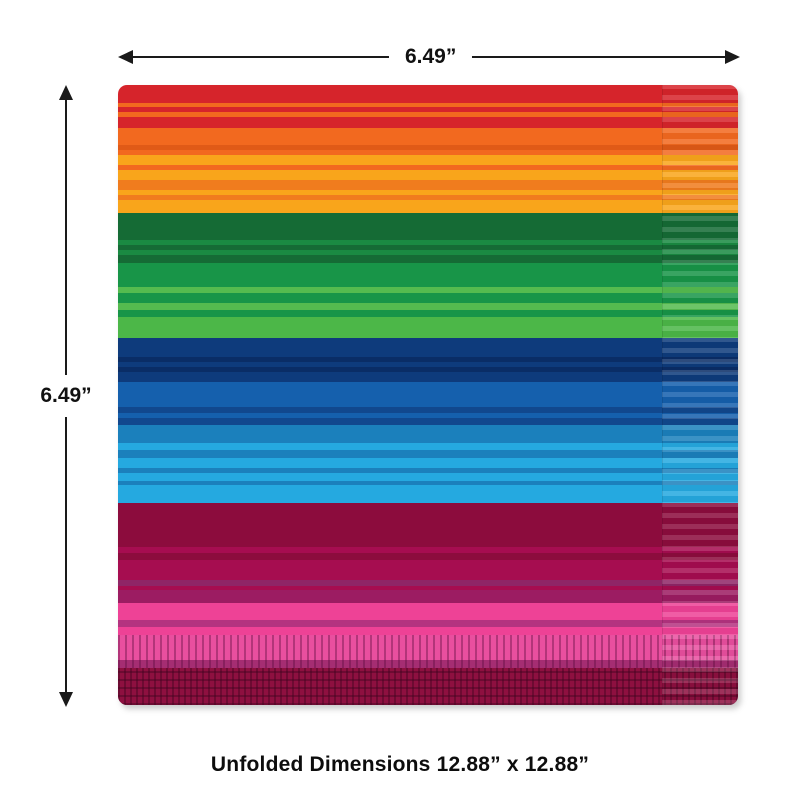 This screenshot has height=800, width=800. Describe the element at coordinates (400, 764) in the screenshot. I see `unfolded-dimensions-caption: Unfolded Dimensions 12.88” x 12.88”` at that location.